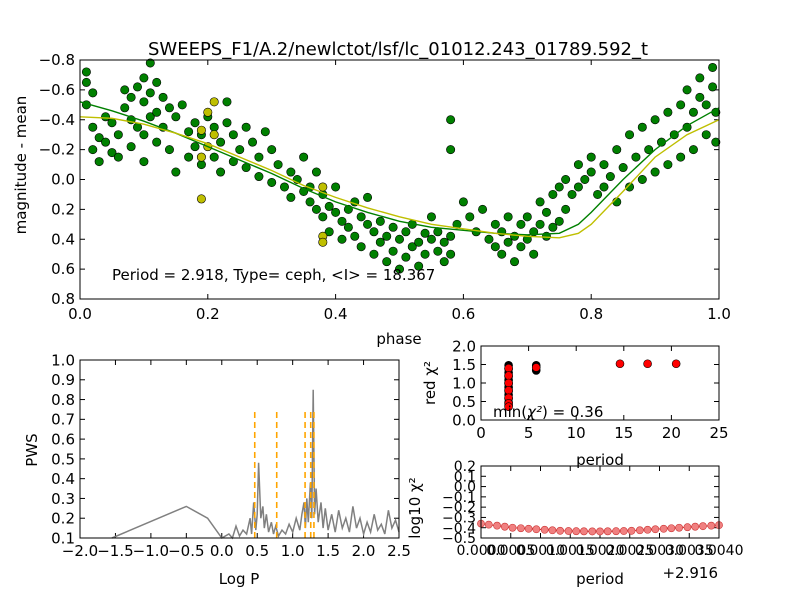 This screenshot has width=800, height=600. What do you see at coordinates (57, 150) in the screenshot?
I see `lightcurve-ytick-label: −0.2` at bounding box center [57, 150].